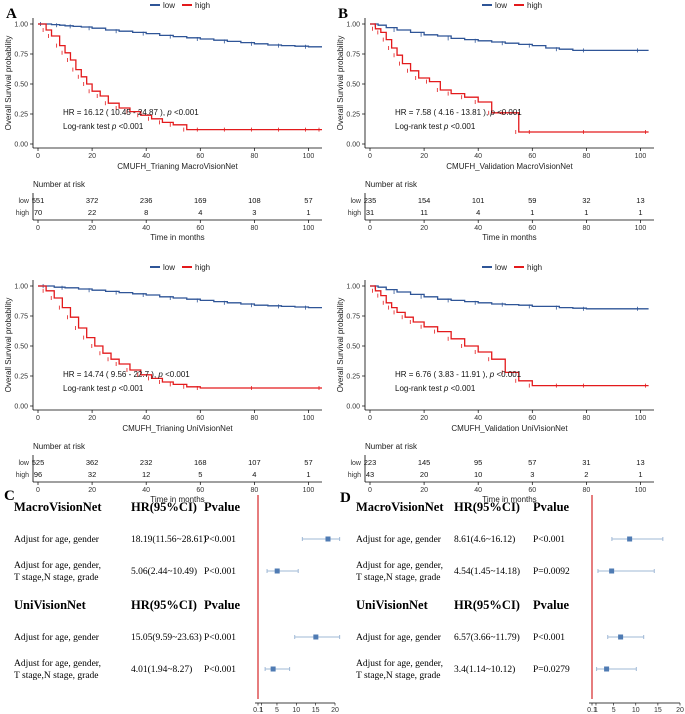 The image size is (685, 714). Describe the element at coordinates (586, 200) in the screenshot. I see `risk-low-count: 32` at that location.